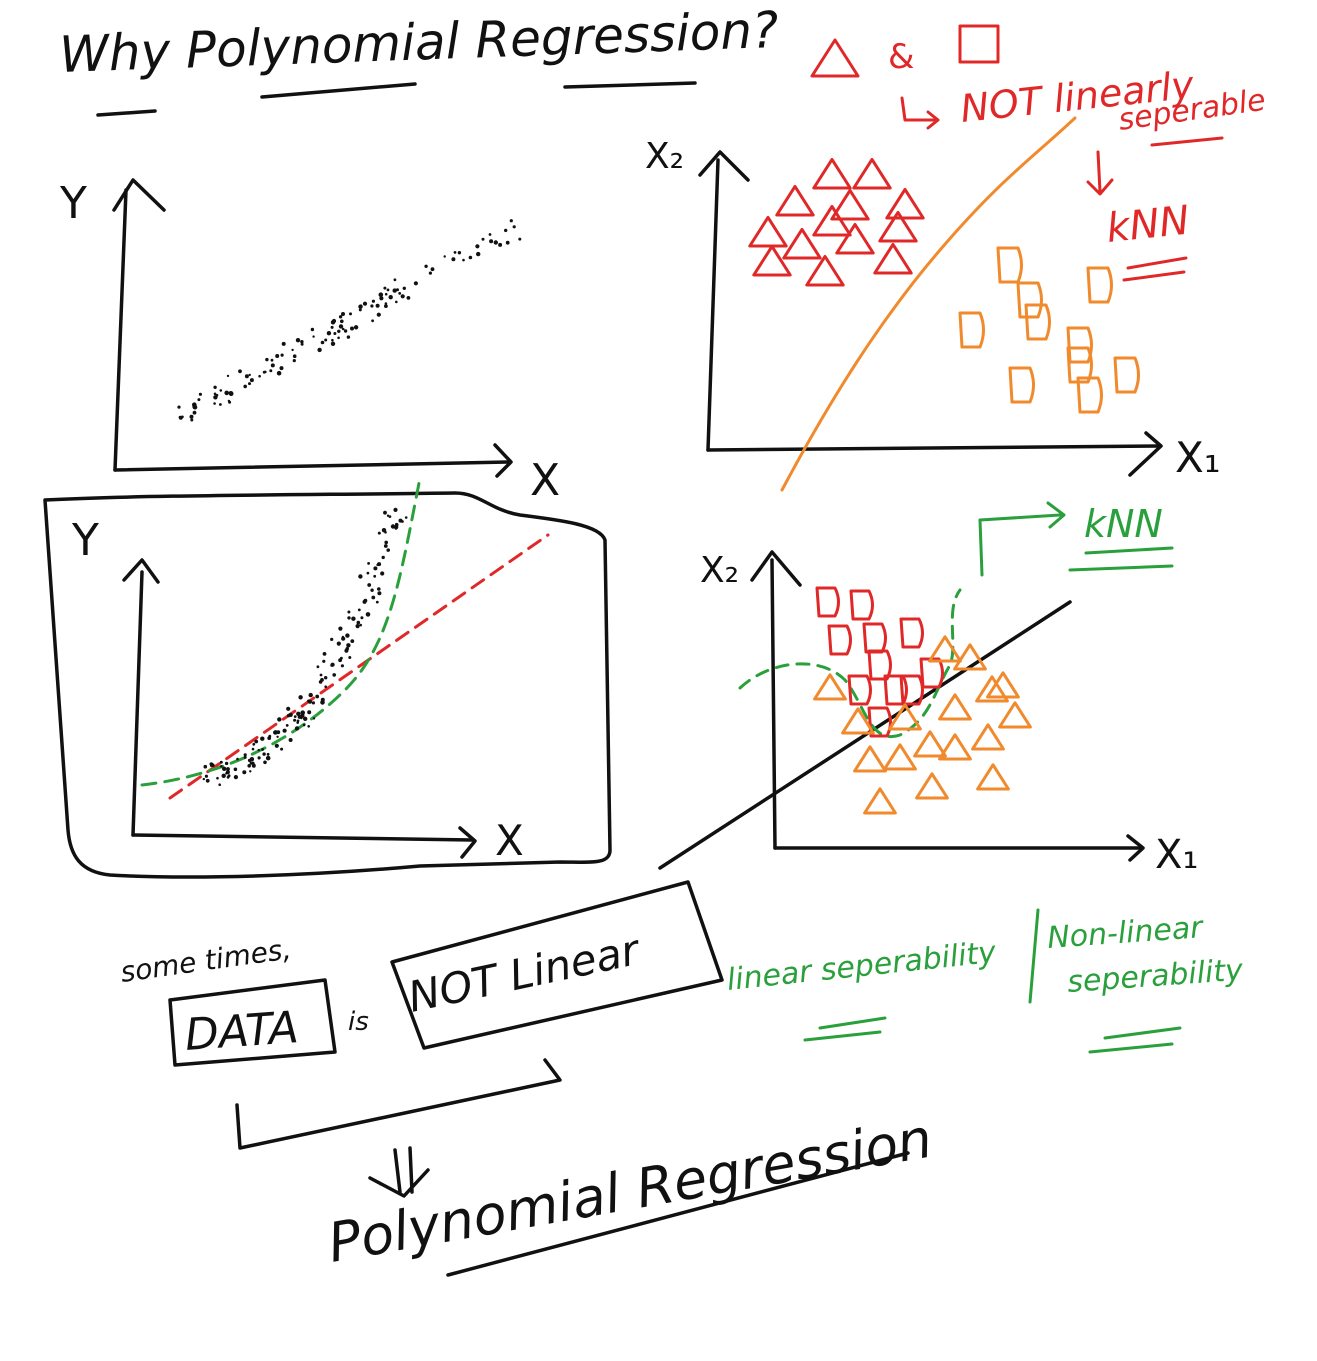  I want to click on knn-arrow-icon, so click(1056, 515).